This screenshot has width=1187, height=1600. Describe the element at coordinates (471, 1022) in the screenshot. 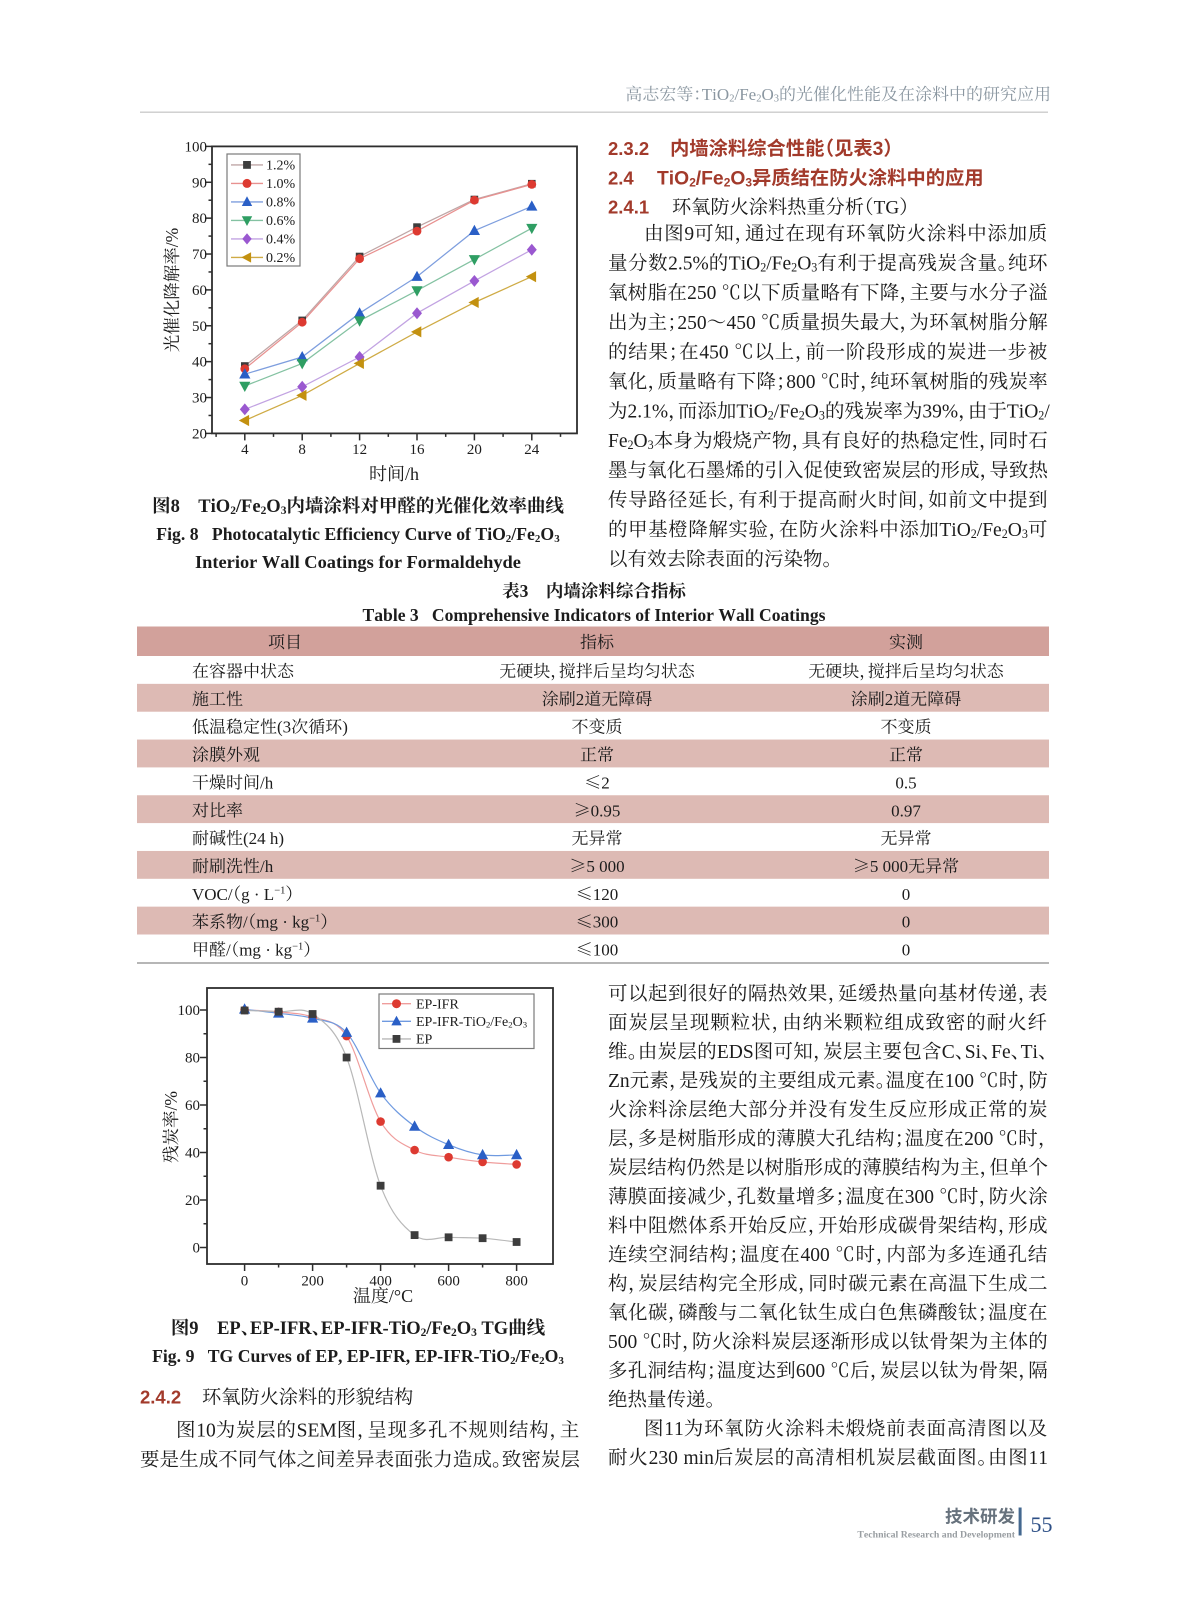

I see `svg-text: EP-IFR-TiO2/Fe2O3` at that location.